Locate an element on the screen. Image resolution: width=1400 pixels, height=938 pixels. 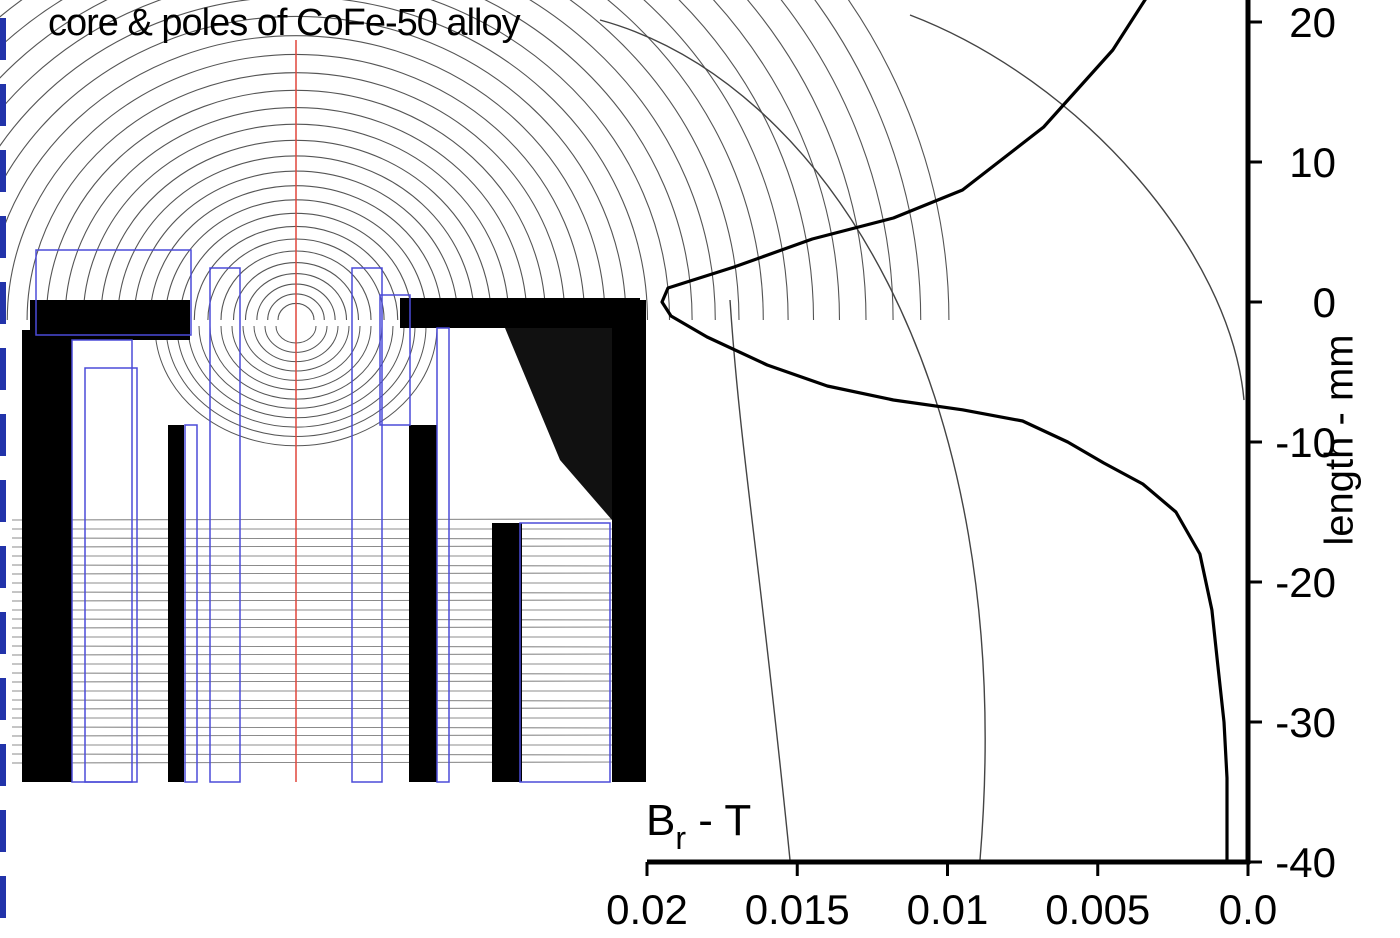
y-tick-label: -40 is located at coordinates (1305, 862).